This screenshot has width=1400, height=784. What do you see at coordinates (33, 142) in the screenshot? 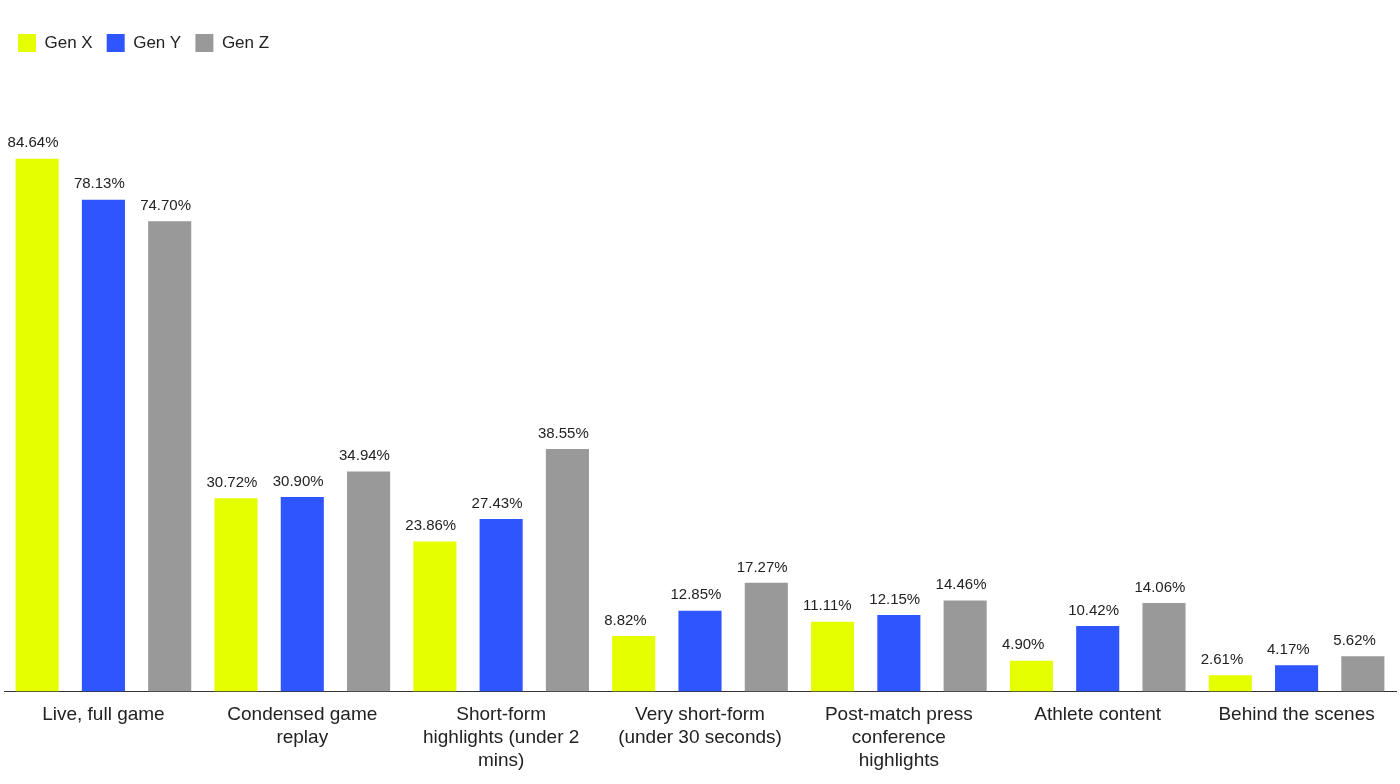
I see `data-label: 84.64%` at bounding box center [33, 142].